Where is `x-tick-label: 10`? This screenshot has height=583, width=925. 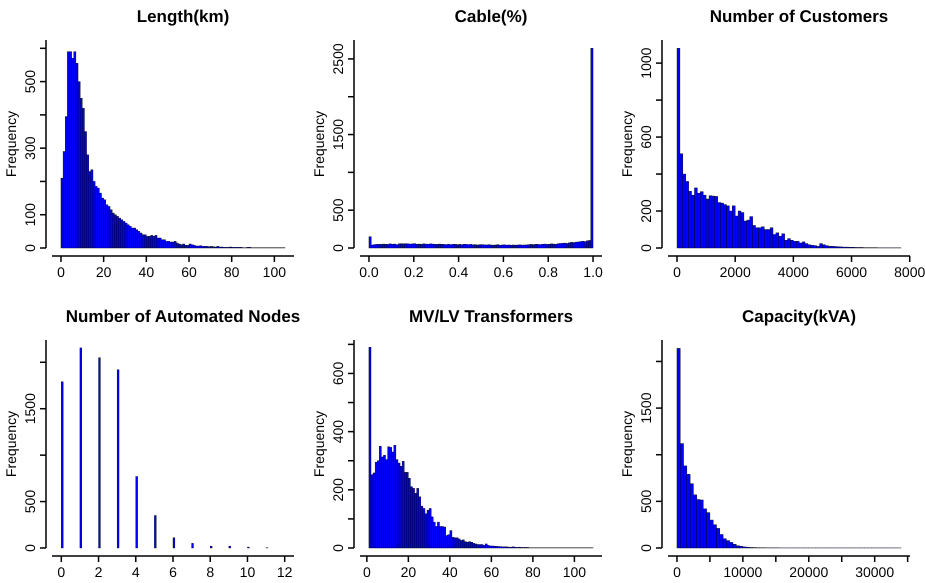
x-tick-label: 10 is located at coordinates (248, 572).